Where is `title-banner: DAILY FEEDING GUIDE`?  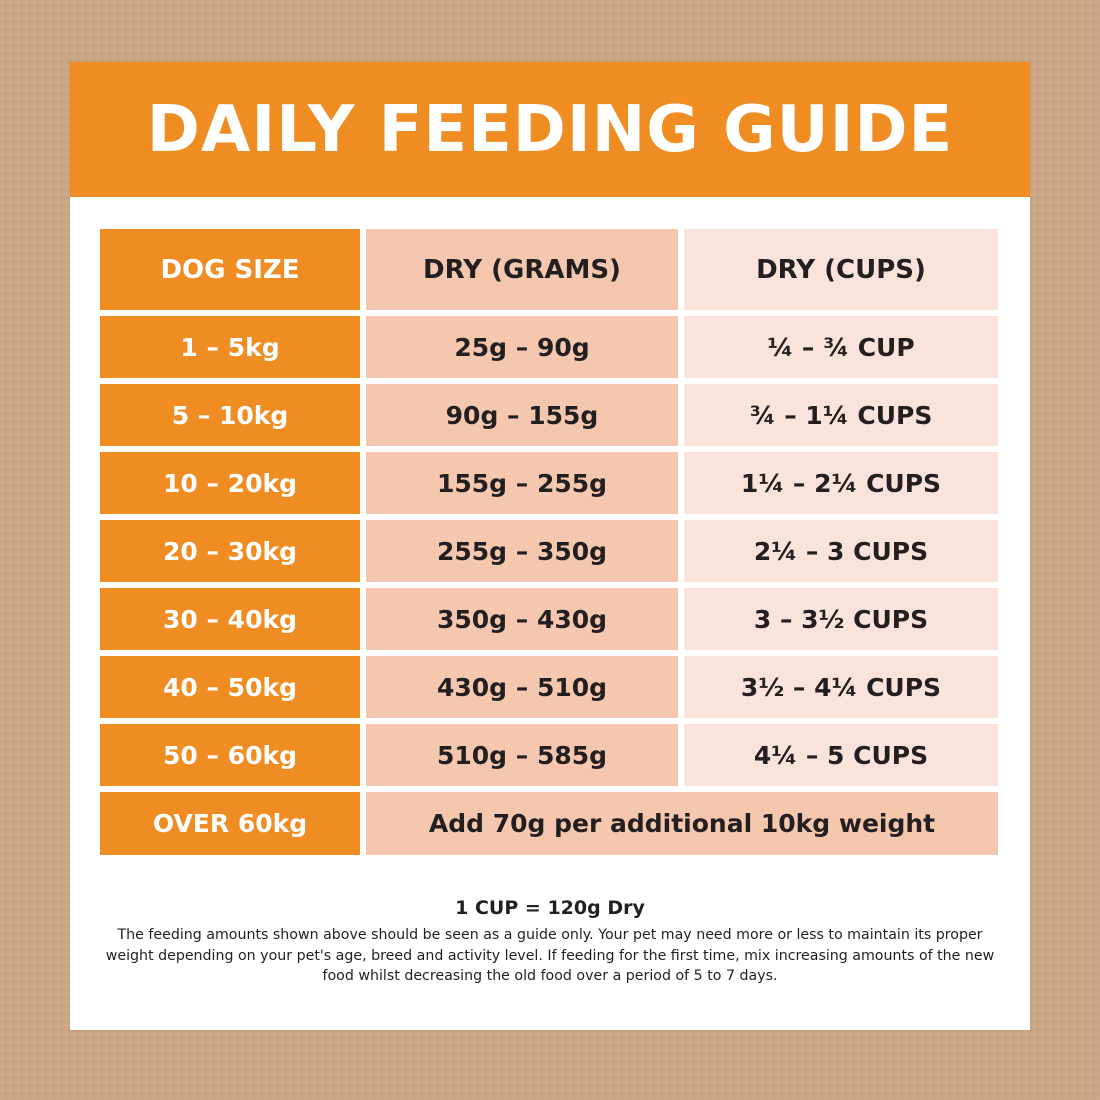 title-banner: DAILY FEEDING GUIDE is located at coordinates (550, 129).